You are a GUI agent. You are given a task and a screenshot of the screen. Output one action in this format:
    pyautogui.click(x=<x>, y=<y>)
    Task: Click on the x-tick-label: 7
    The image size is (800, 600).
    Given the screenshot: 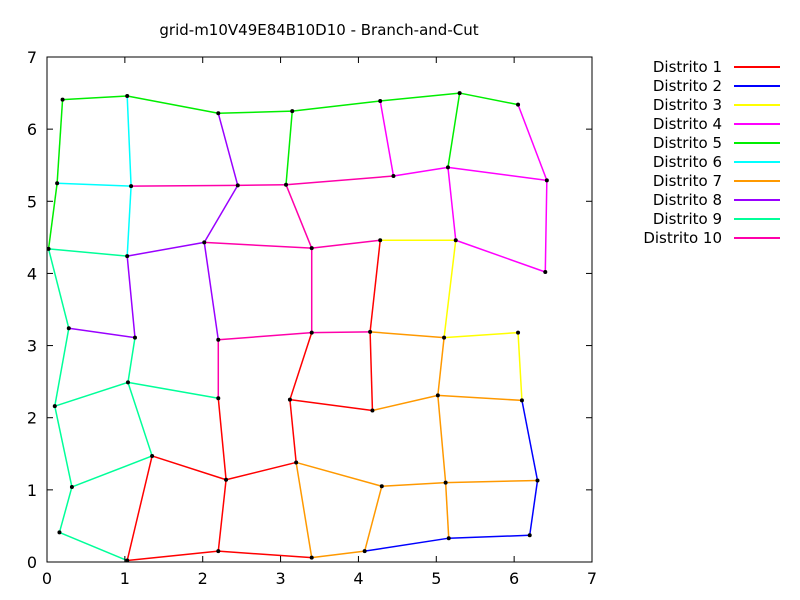 What is the action you would take?
    pyautogui.click(x=592, y=578)
    